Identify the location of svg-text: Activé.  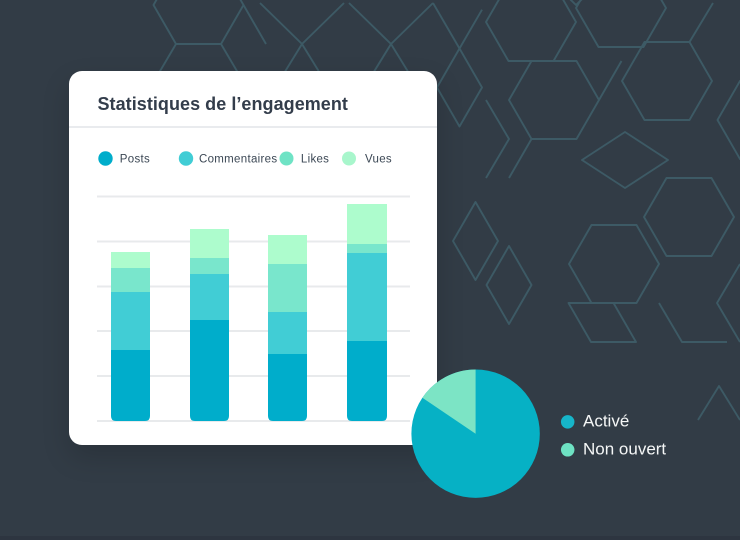
(606, 421).